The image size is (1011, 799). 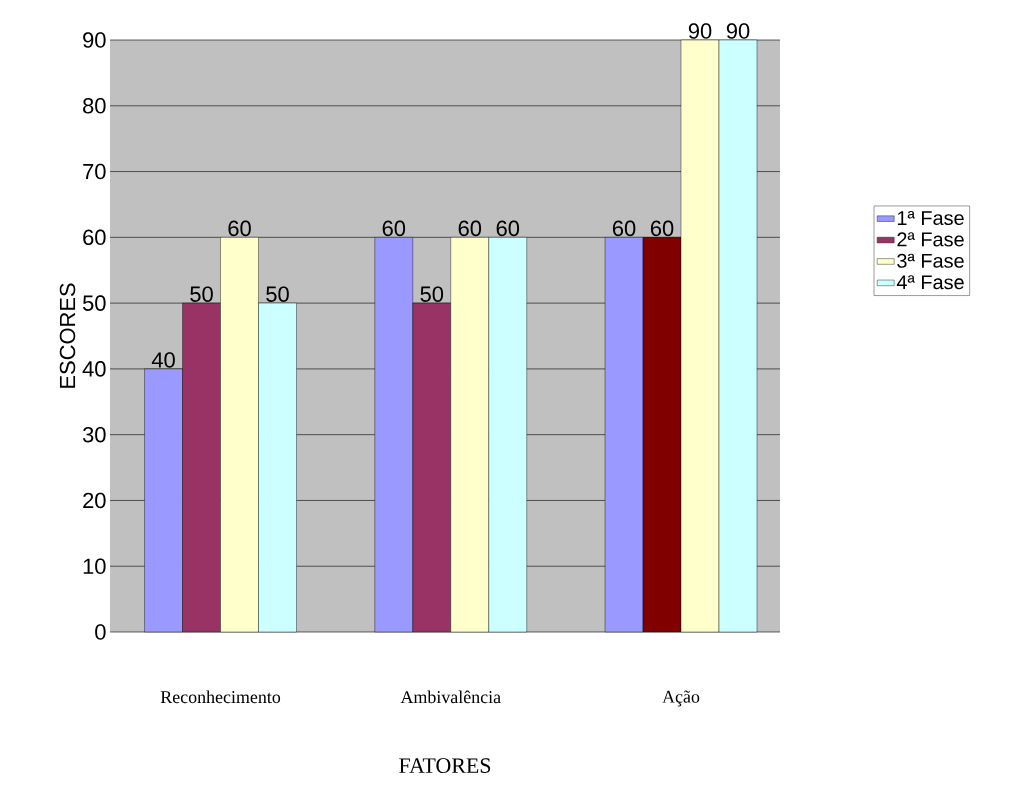 What do you see at coordinates (681, 698) in the screenshot?
I see `x-tick-label: Ação` at bounding box center [681, 698].